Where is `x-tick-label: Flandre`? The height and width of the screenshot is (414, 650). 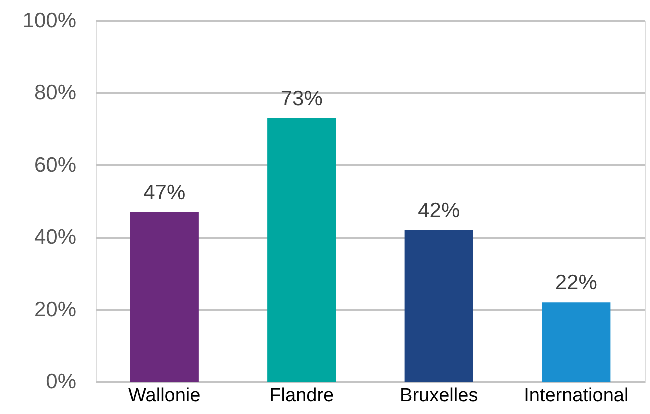
x-tick-label: Flandre is located at coordinates (302, 396).